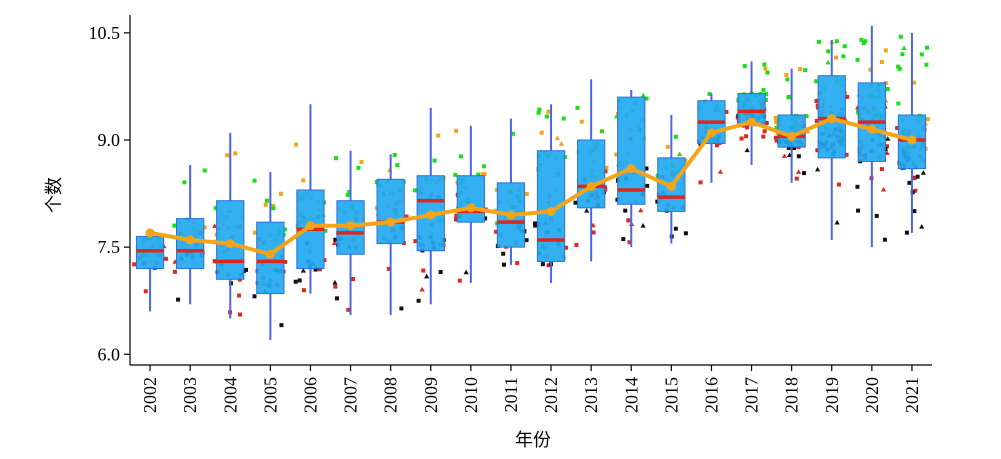 The width and height of the screenshot is (1001, 459). Describe the element at coordinates (350, 232) in the screenshot. I see `box-2007` at that location.